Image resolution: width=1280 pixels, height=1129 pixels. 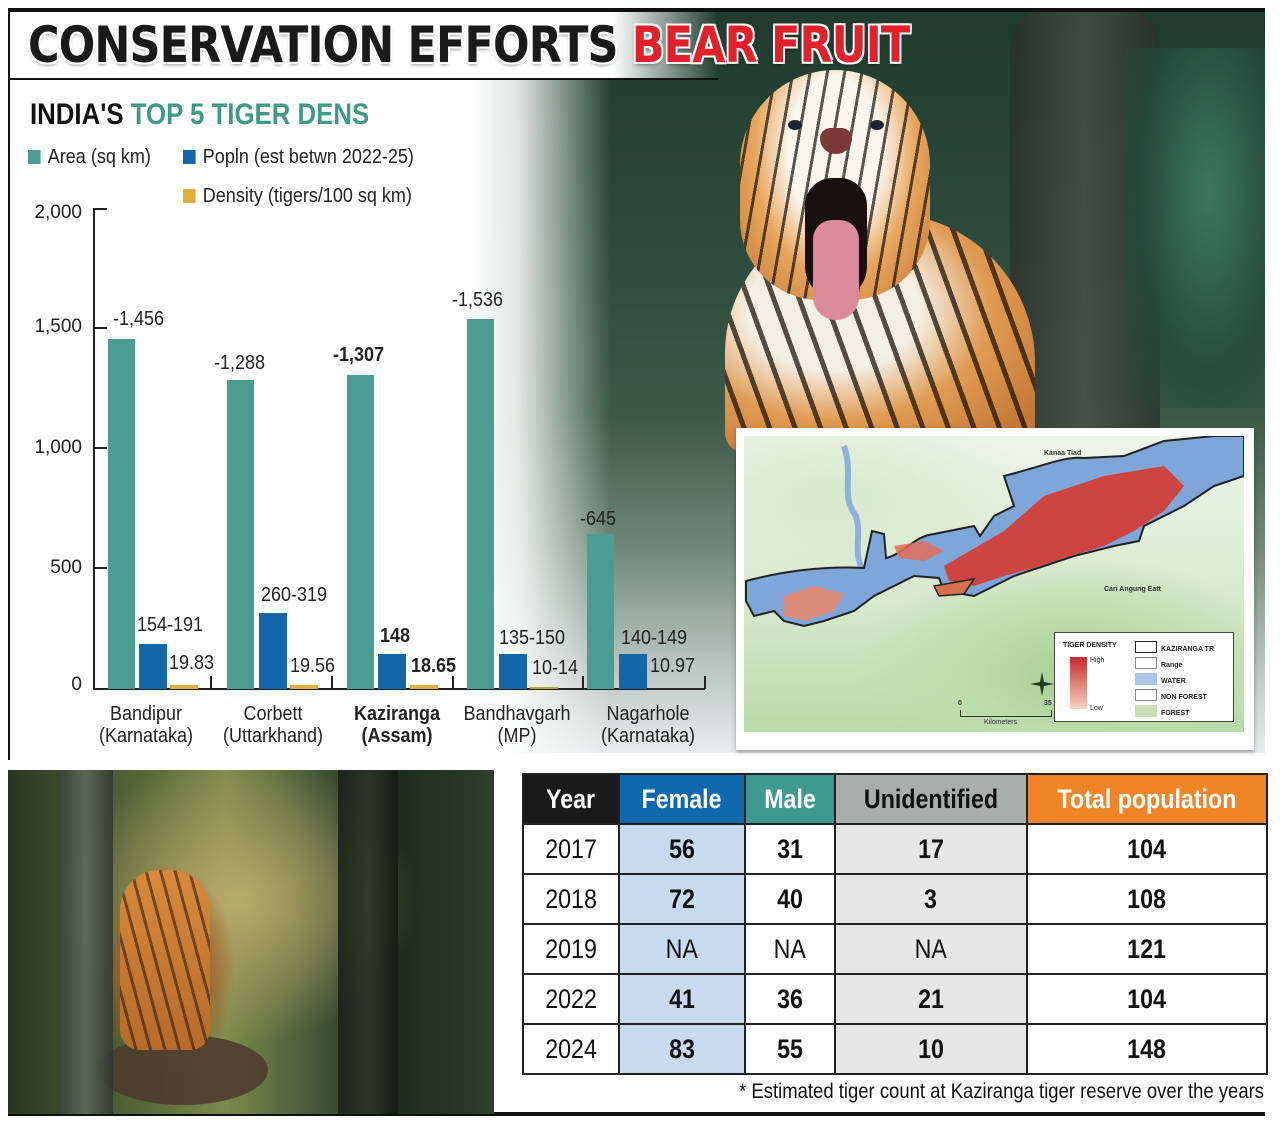 What do you see at coordinates (146, 736) in the screenshot?
I see `category-state: (Karnataka)` at bounding box center [146, 736].